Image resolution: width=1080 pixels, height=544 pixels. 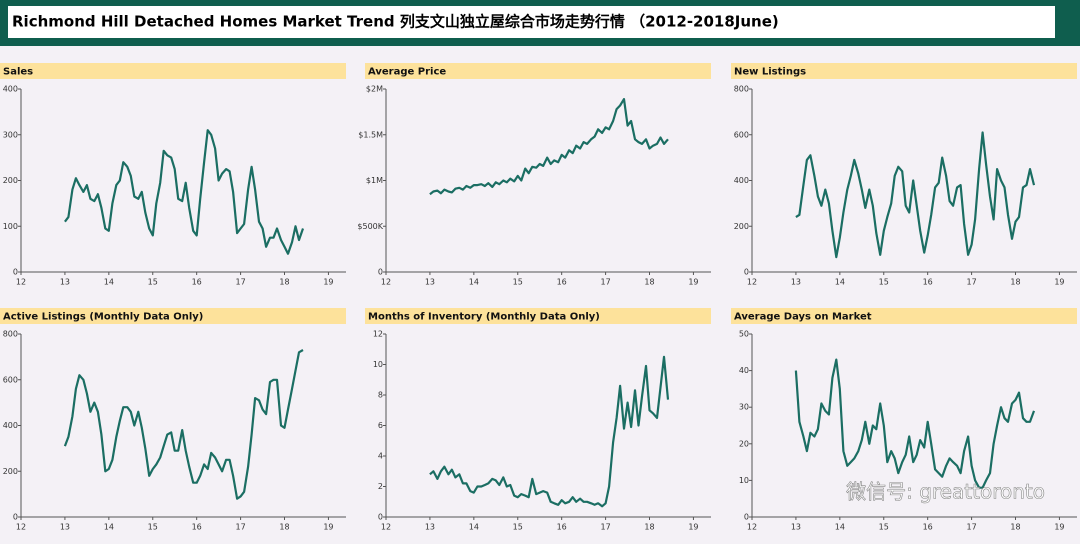 What do you see at coordinates (945, 492) in the screenshot?
I see `watermark: 微信号: greattoronto` at bounding box center [945, 492].